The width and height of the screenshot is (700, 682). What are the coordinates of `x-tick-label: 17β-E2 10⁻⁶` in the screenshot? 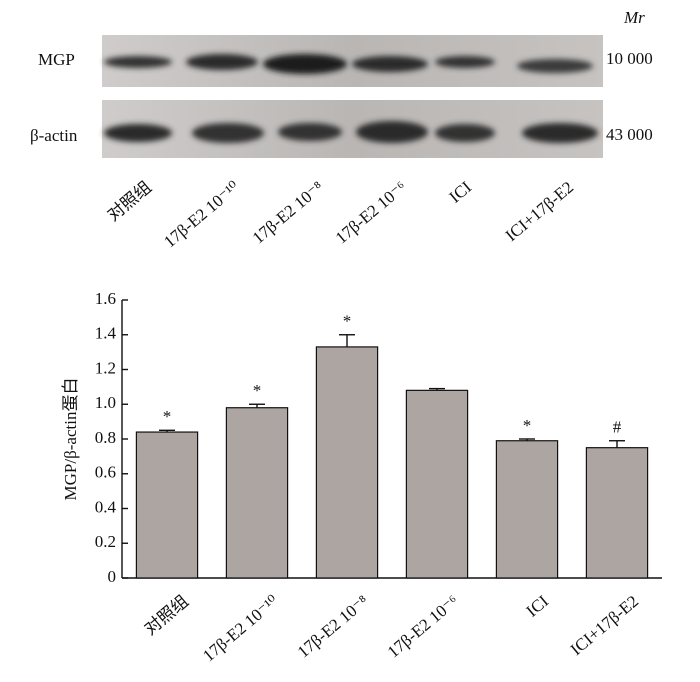 It's located at (423, 626).